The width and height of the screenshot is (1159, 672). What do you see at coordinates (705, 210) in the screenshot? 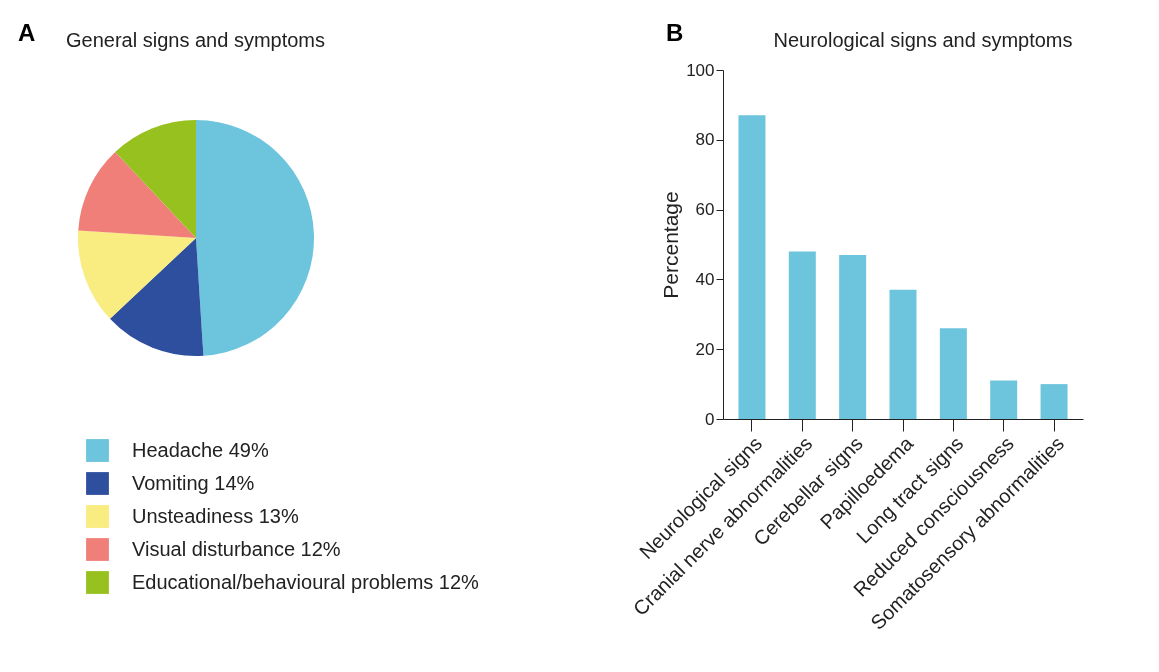
I see `y-tick-label: 60` at bounding box center [705, 210].